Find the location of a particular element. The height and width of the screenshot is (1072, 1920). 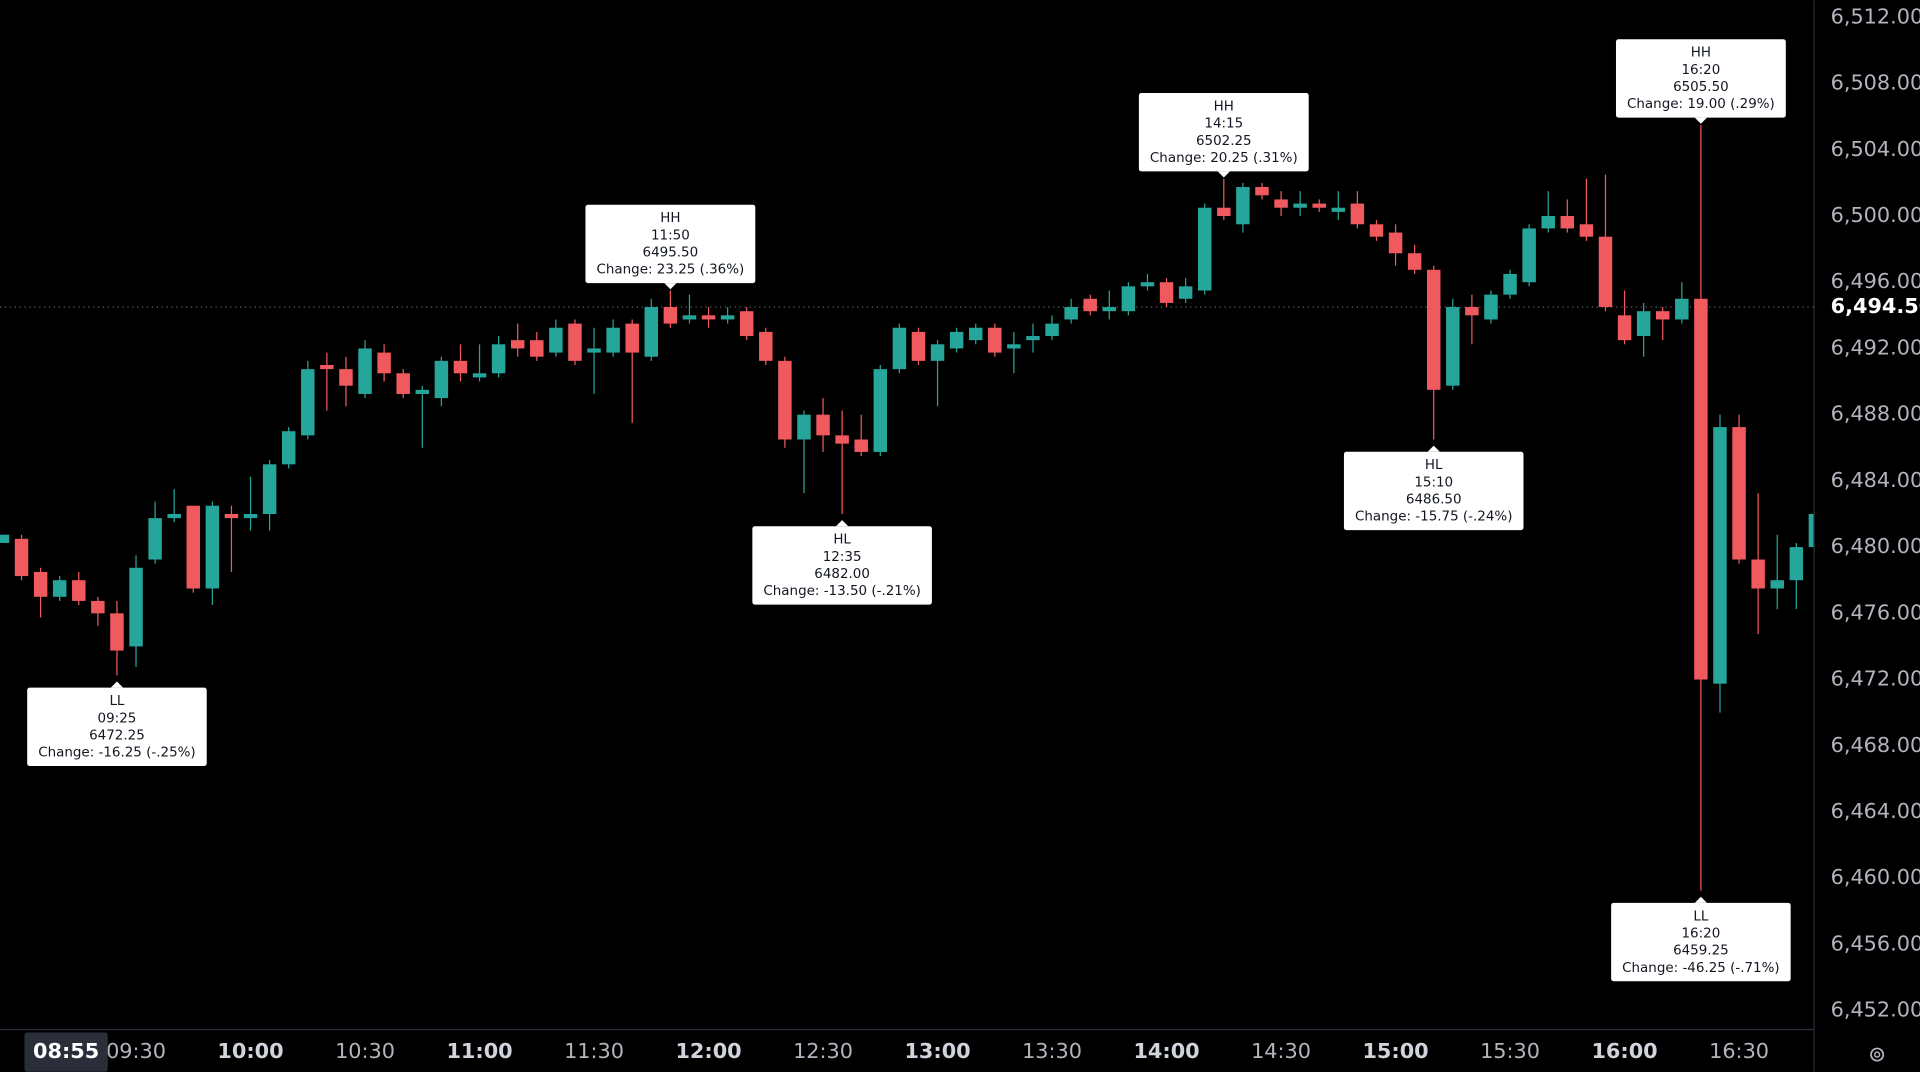

pivot-text: 12:35 is located at coordinates (842, 557).